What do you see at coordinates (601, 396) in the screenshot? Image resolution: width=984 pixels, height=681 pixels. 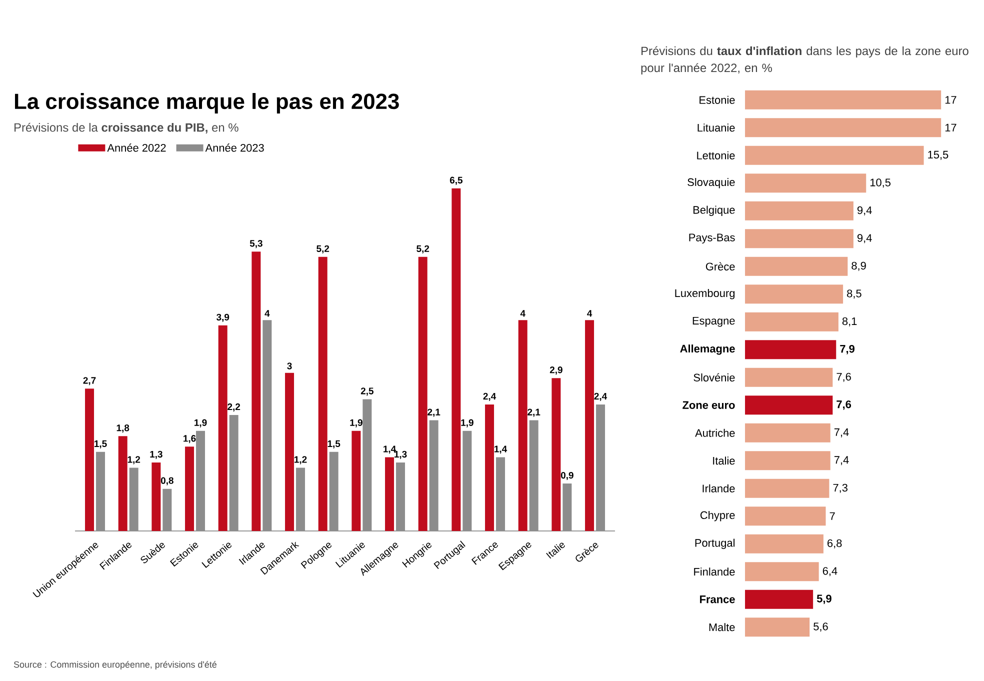 I see `data-label: 2,4` at bounding box center [601, 396].